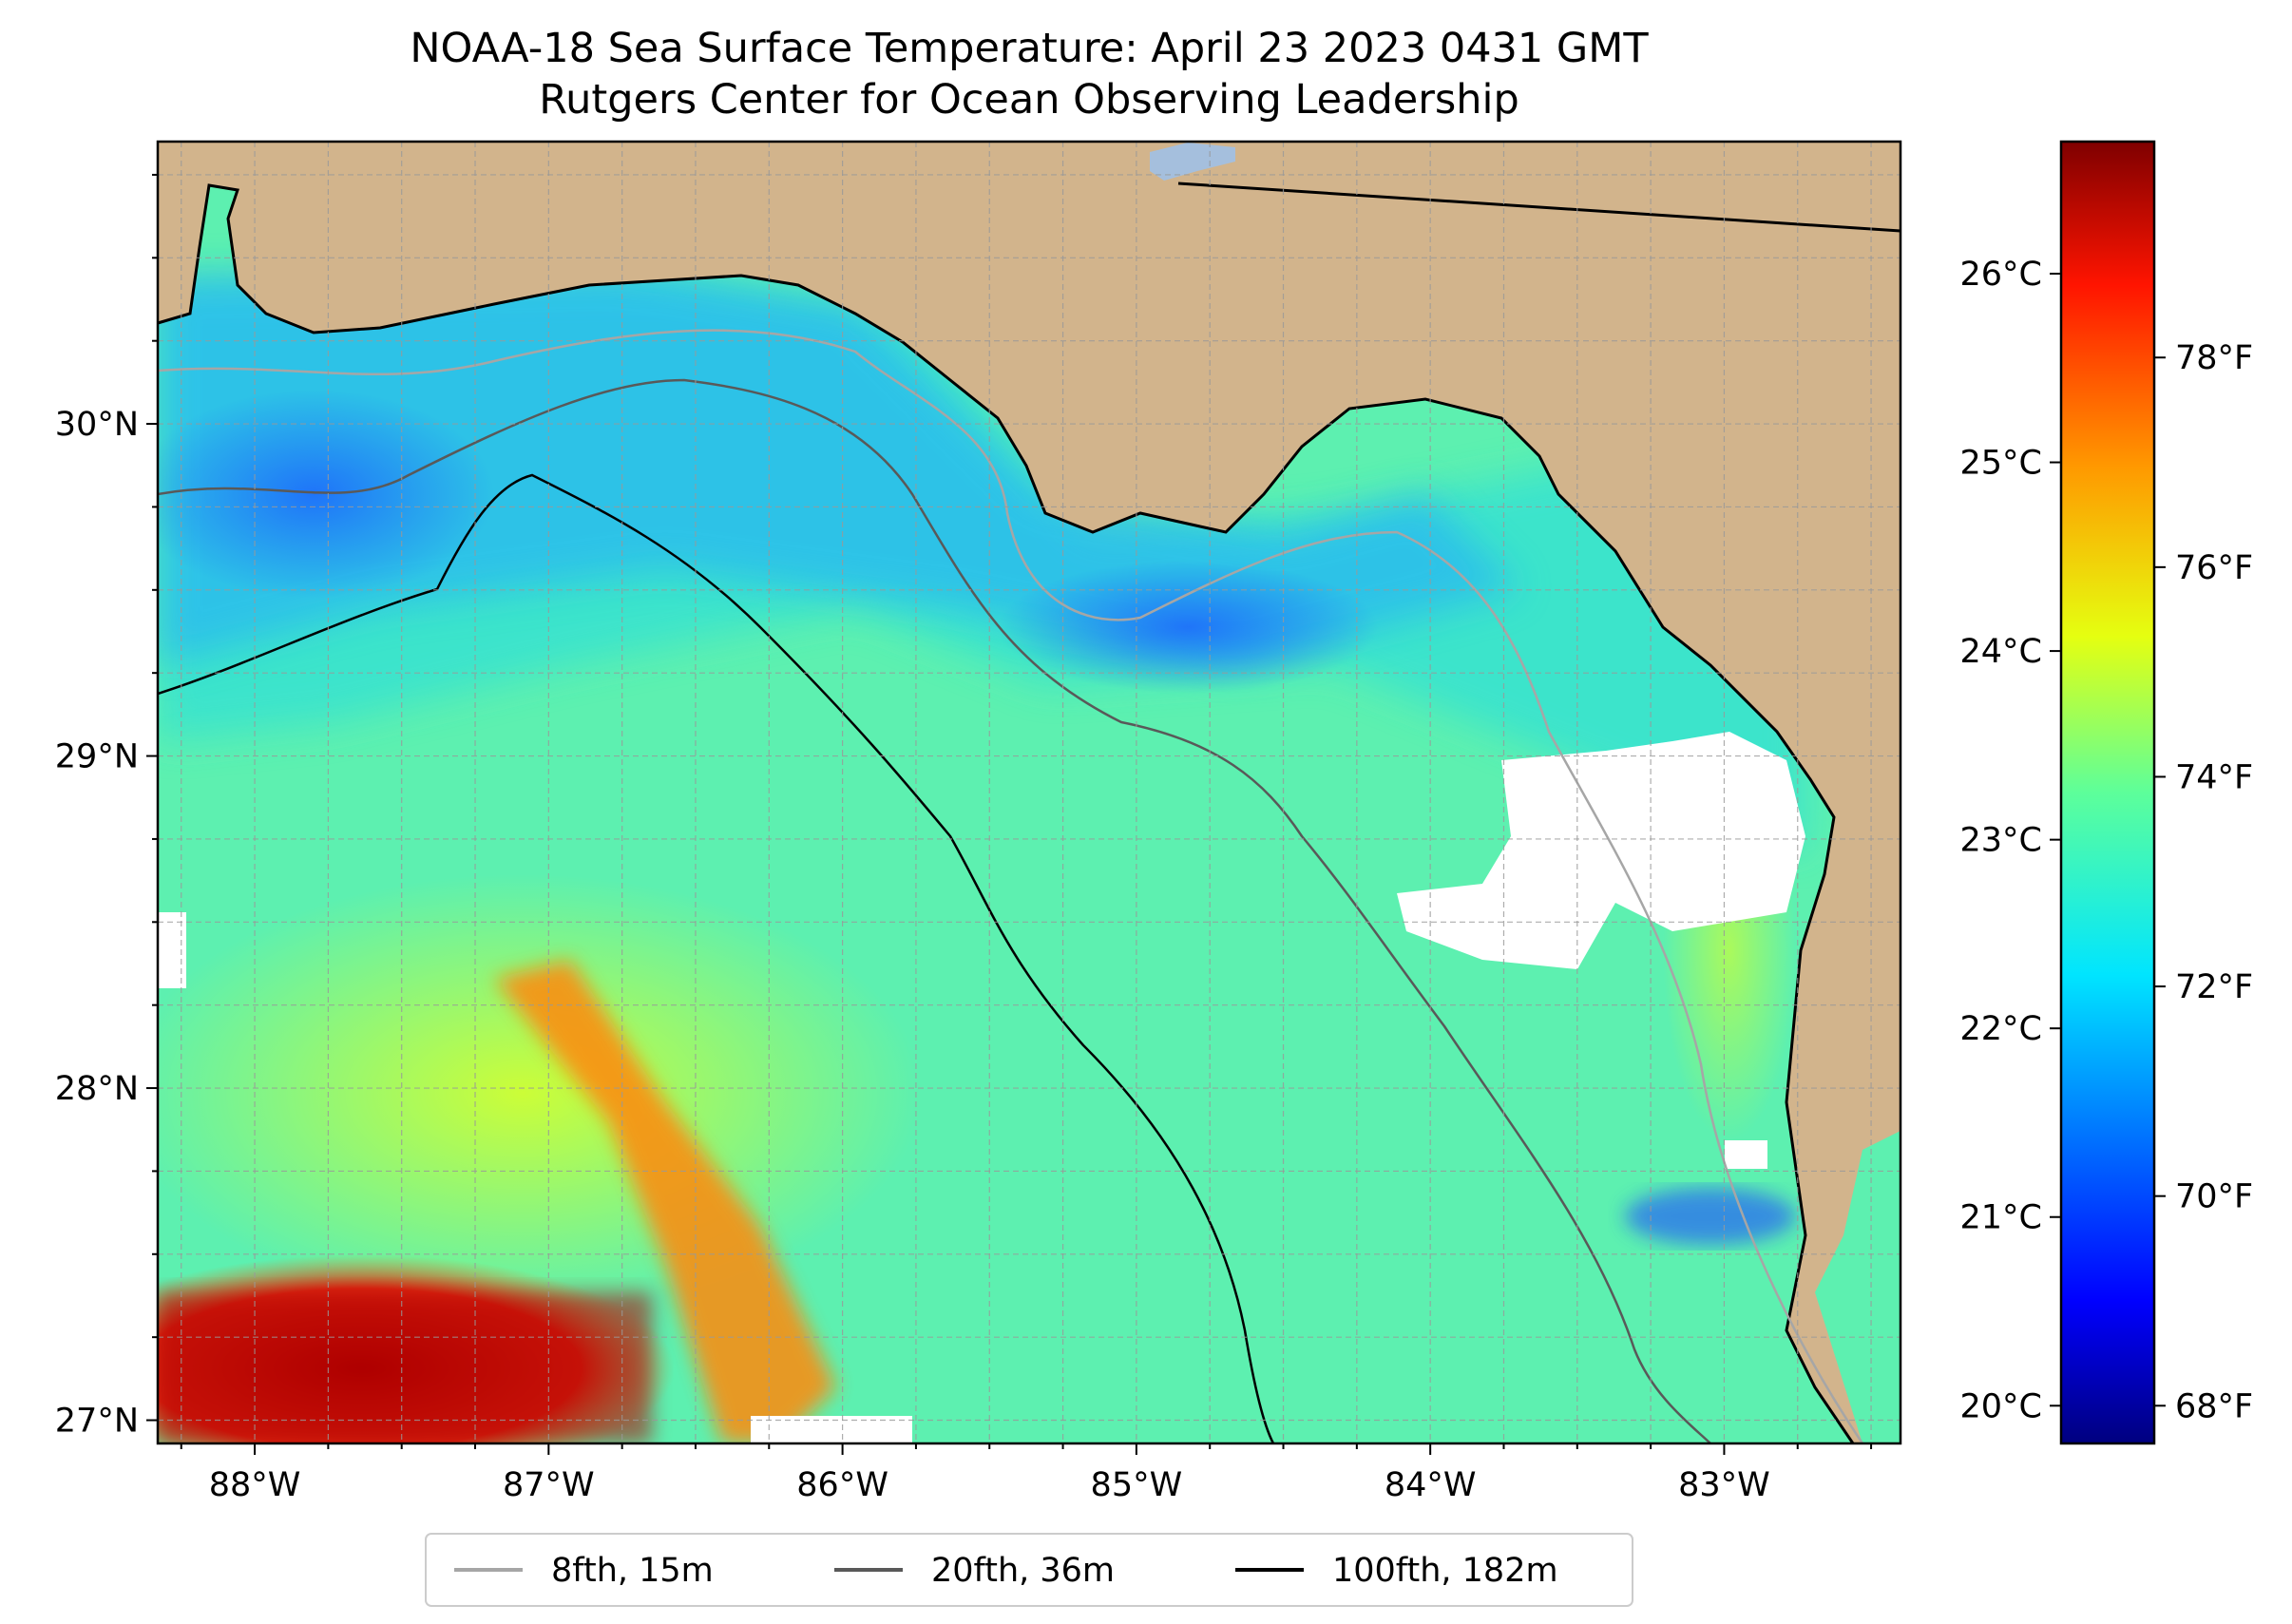 The width and height of the screenshot is (2292, 1624). Describe the element at coordinates (1538, 207) in the screenshot. I see `state-border` at that location.